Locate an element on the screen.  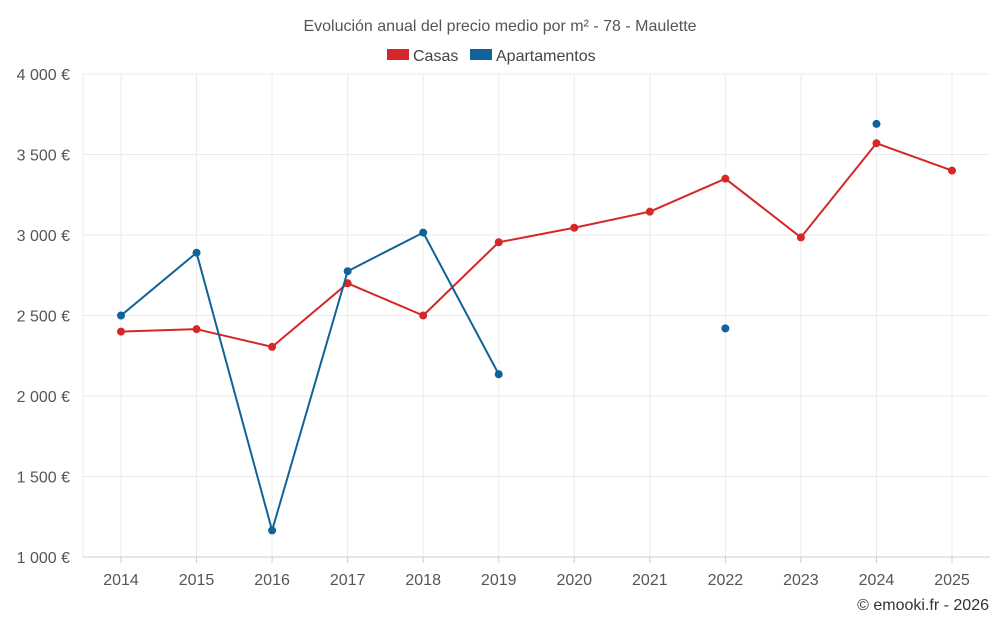
x-tick-label: 2018 is located at coordinates (423, 580).